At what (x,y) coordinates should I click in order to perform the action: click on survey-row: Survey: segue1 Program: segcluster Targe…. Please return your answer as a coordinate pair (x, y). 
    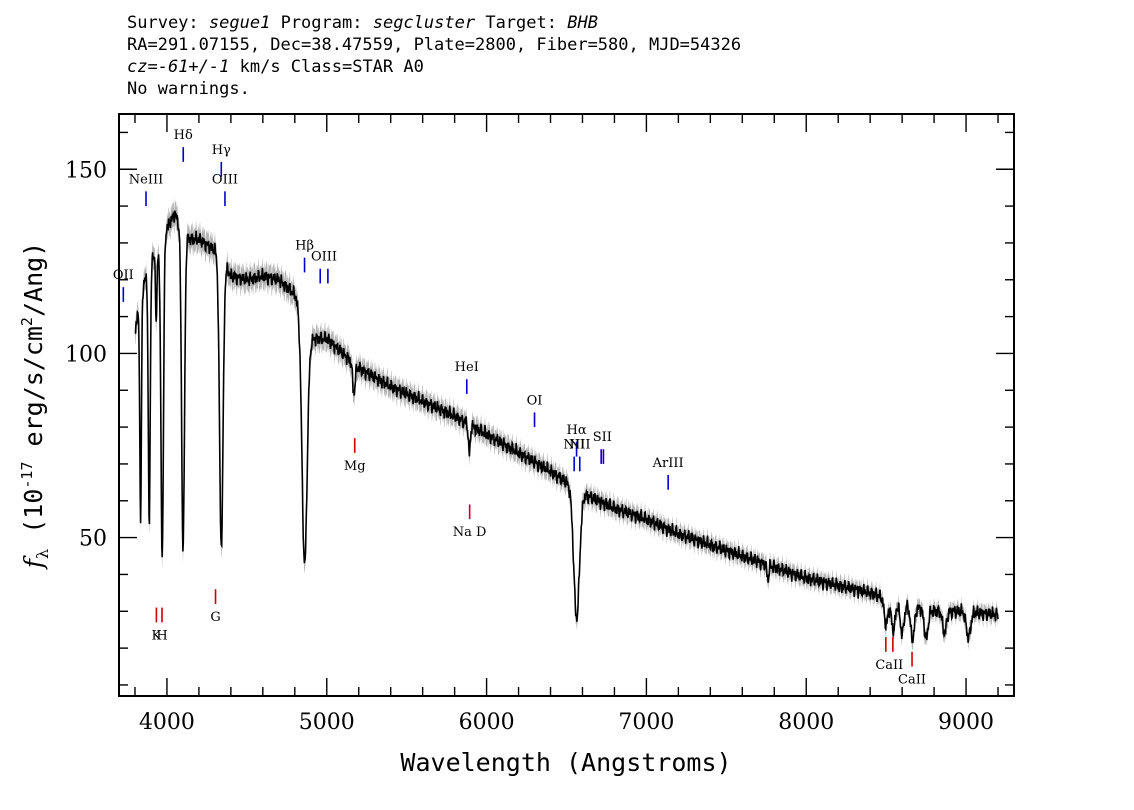
    Looking at the image, I should click on (434, 23).